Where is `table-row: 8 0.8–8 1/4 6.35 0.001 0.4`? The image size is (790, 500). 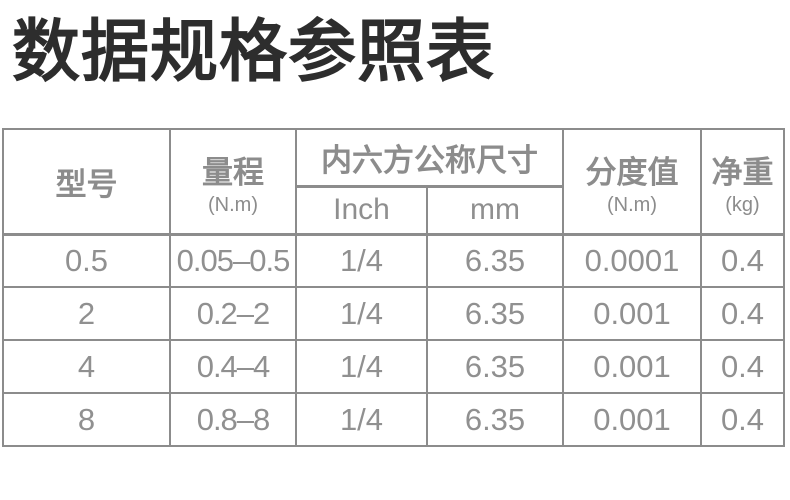 table-row: 8 0.8–8 1/4 6.35 0.001 0.4 is located at coordinates (393, 419).